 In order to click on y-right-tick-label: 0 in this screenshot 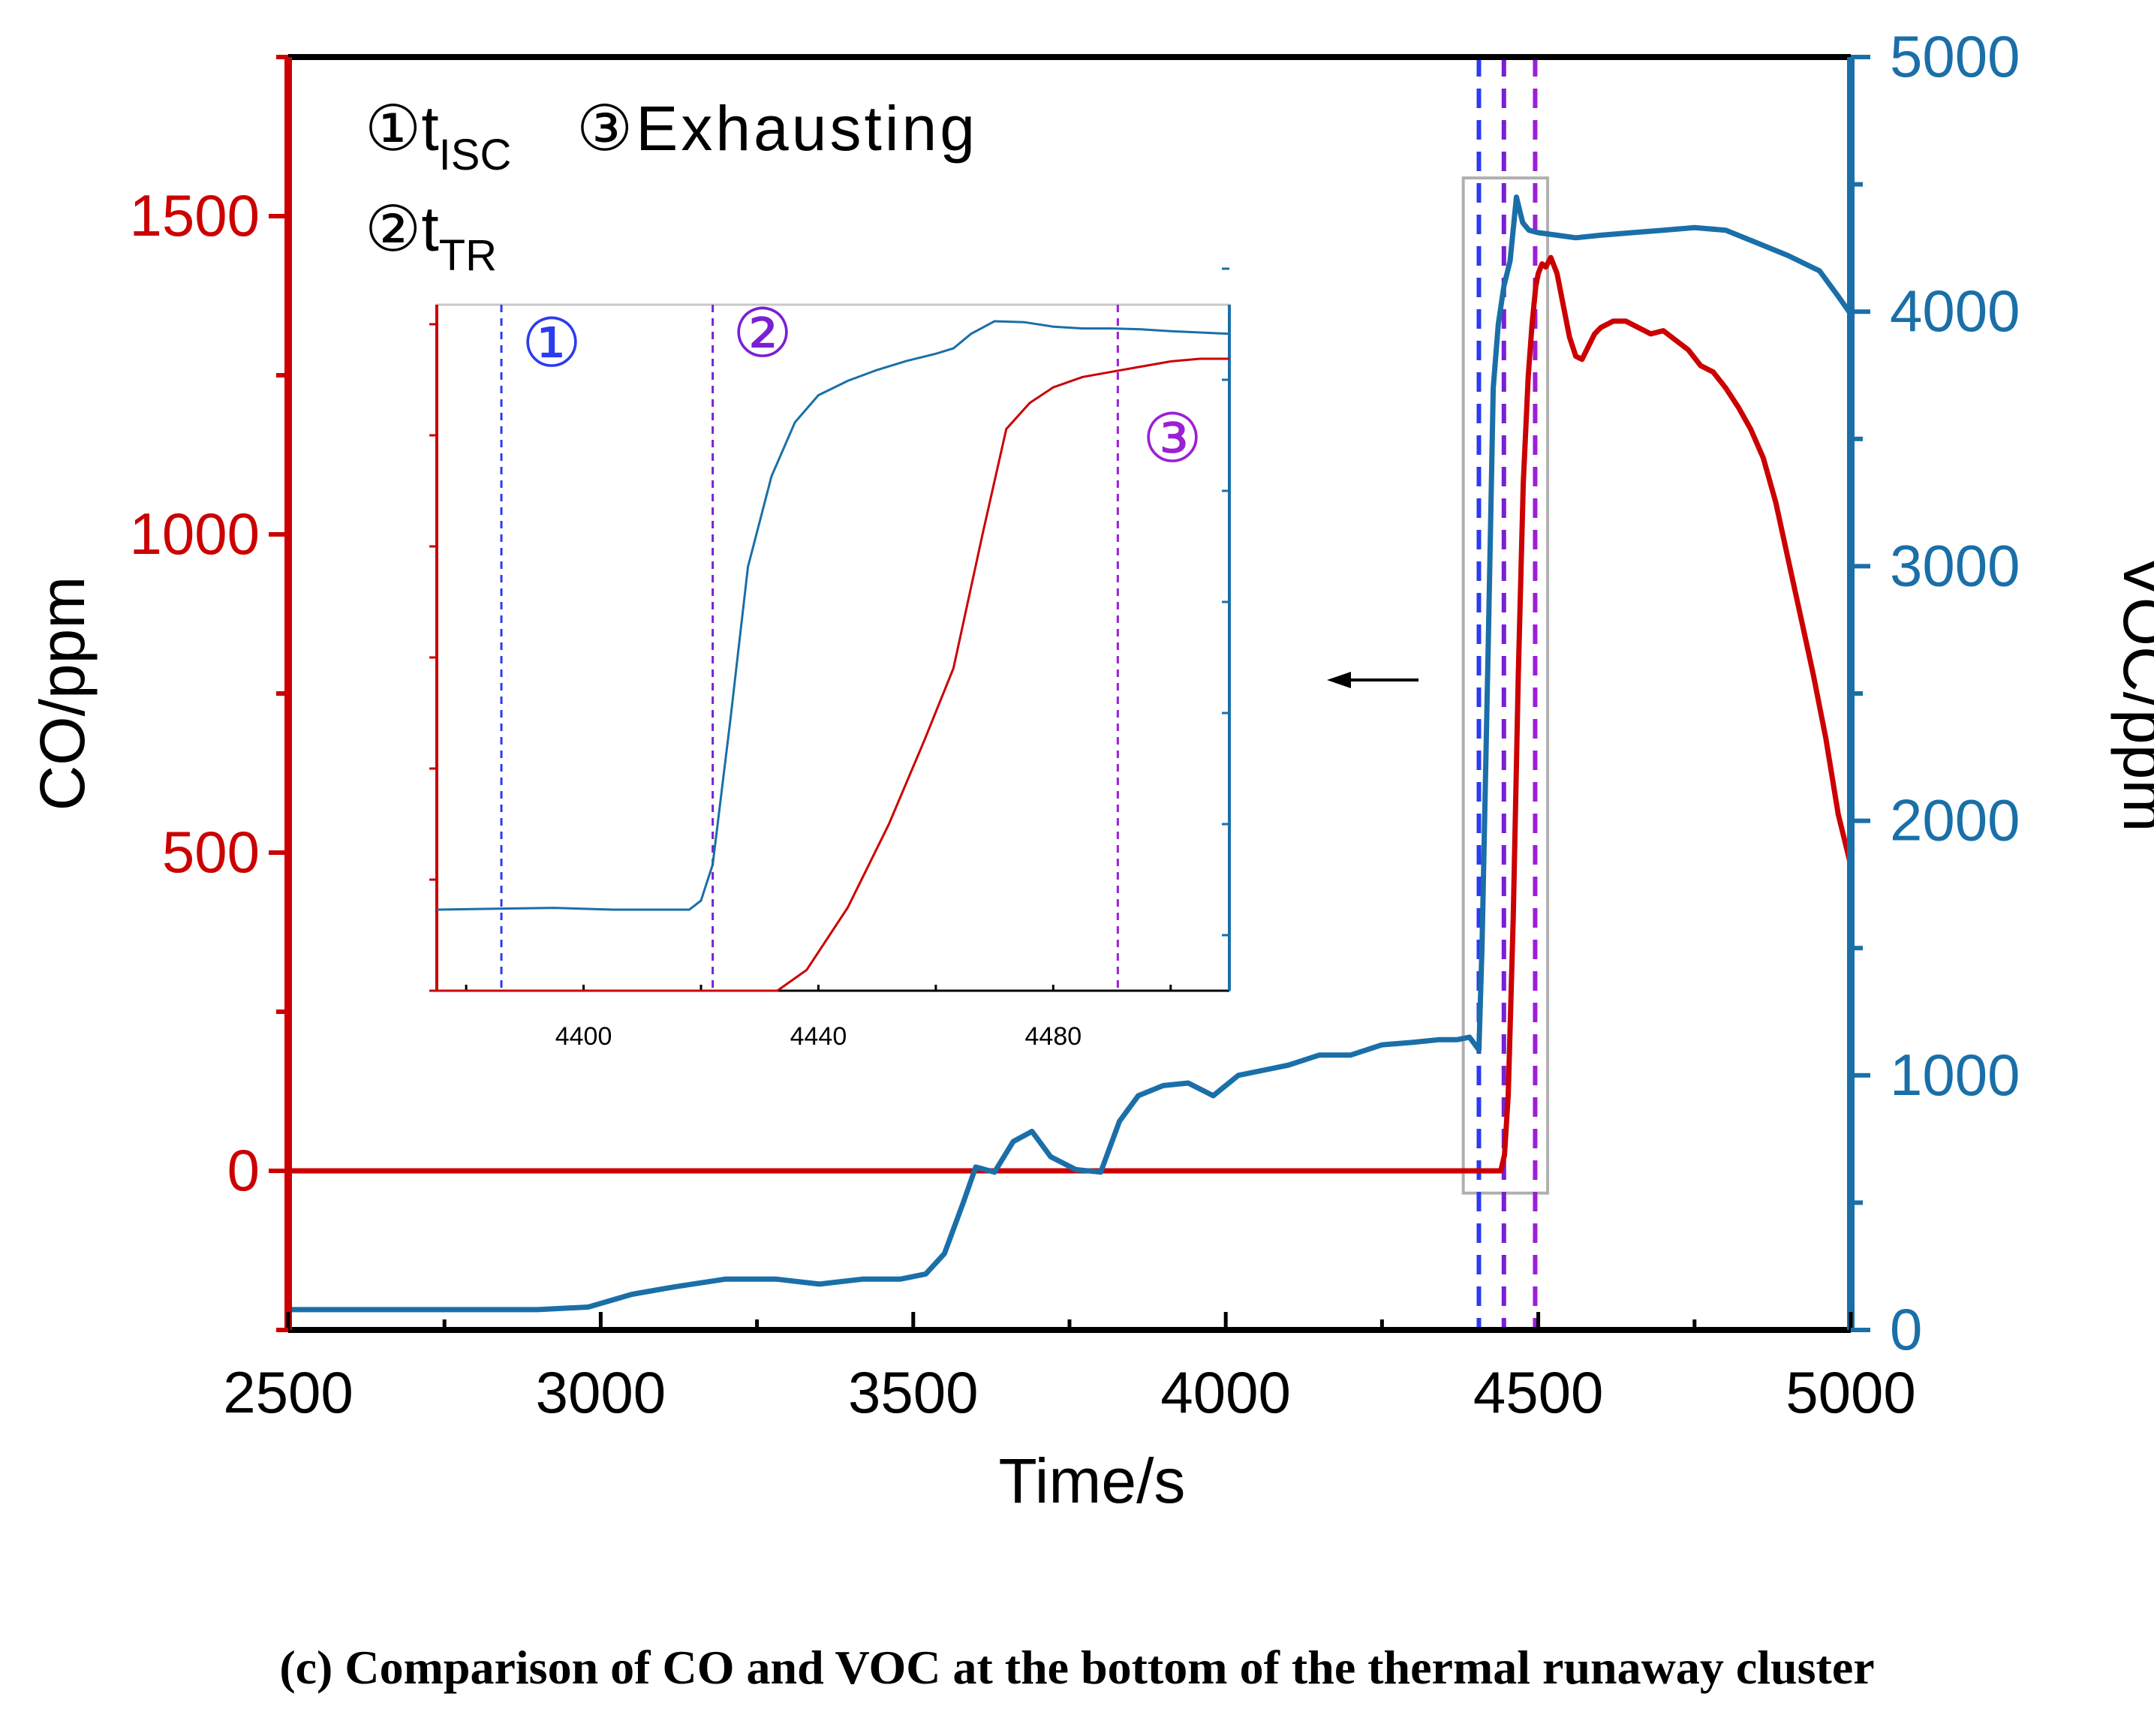, I will do `click(1906, 1329)`.